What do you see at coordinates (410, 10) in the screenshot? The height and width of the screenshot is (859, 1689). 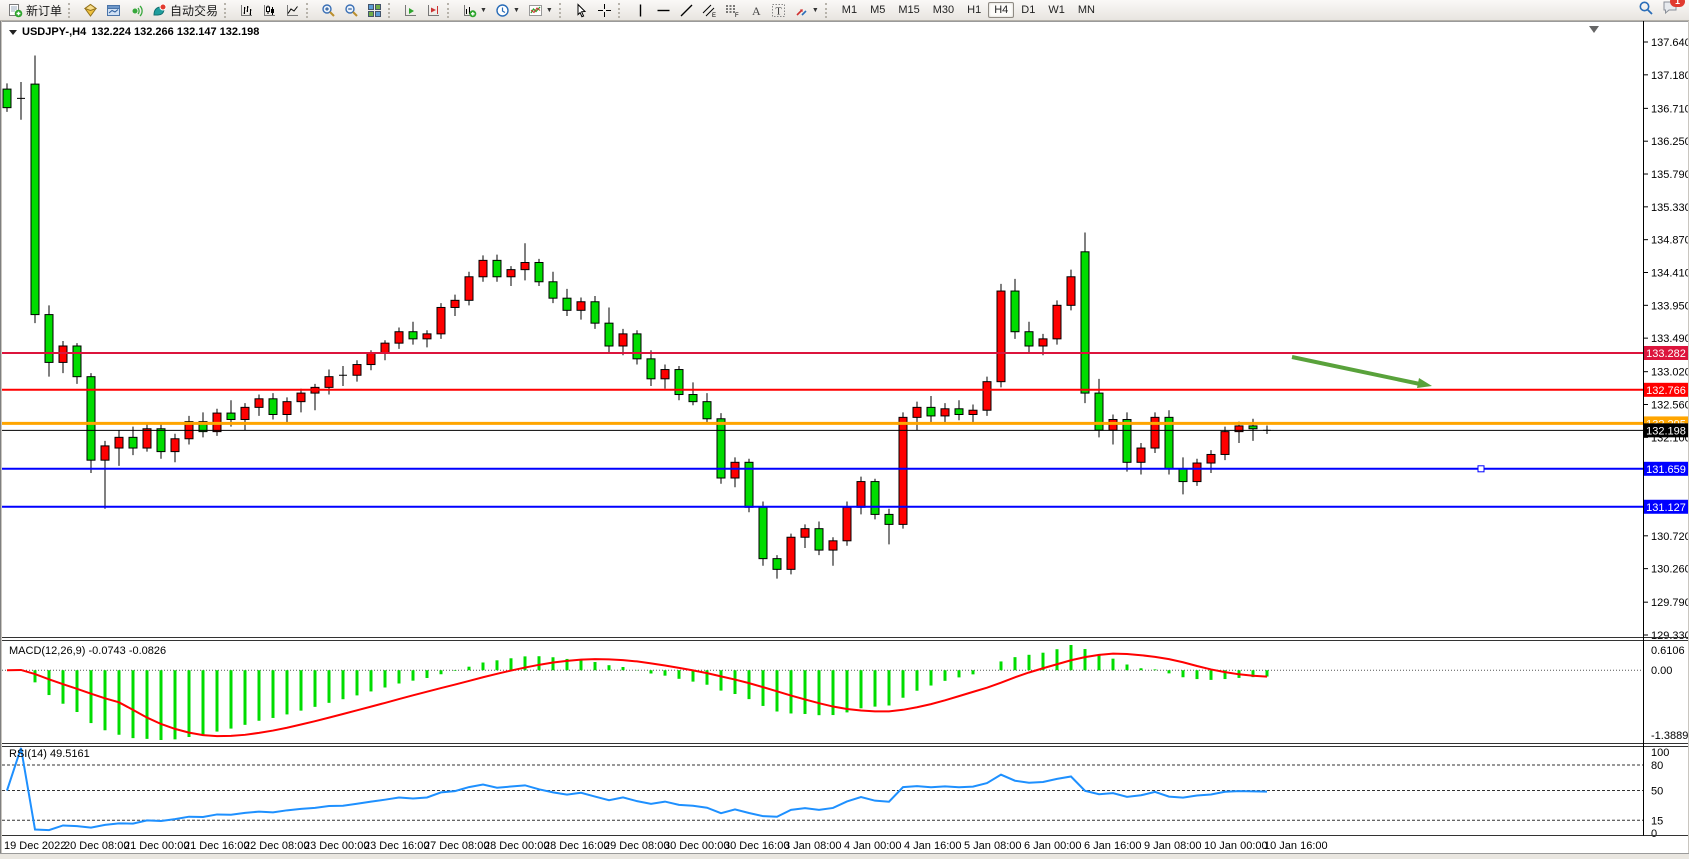 I see `auto-scroll-button` at bounding box center [410, 10].